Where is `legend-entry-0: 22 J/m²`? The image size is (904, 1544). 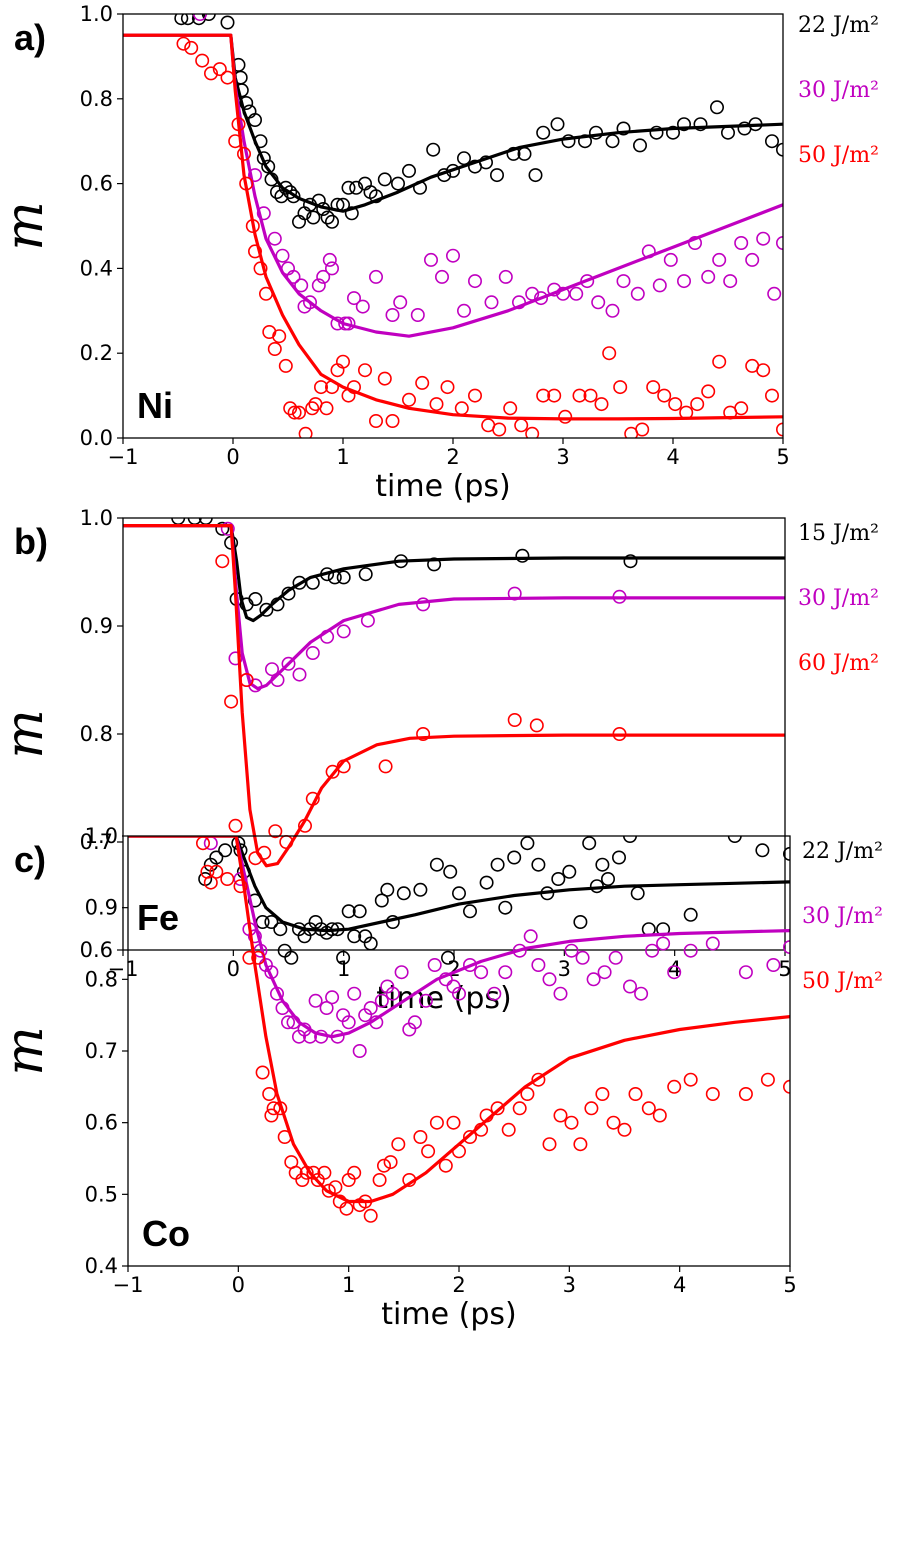 legend-entry-0: 22 J/m² is located at coordinates (838, 25).